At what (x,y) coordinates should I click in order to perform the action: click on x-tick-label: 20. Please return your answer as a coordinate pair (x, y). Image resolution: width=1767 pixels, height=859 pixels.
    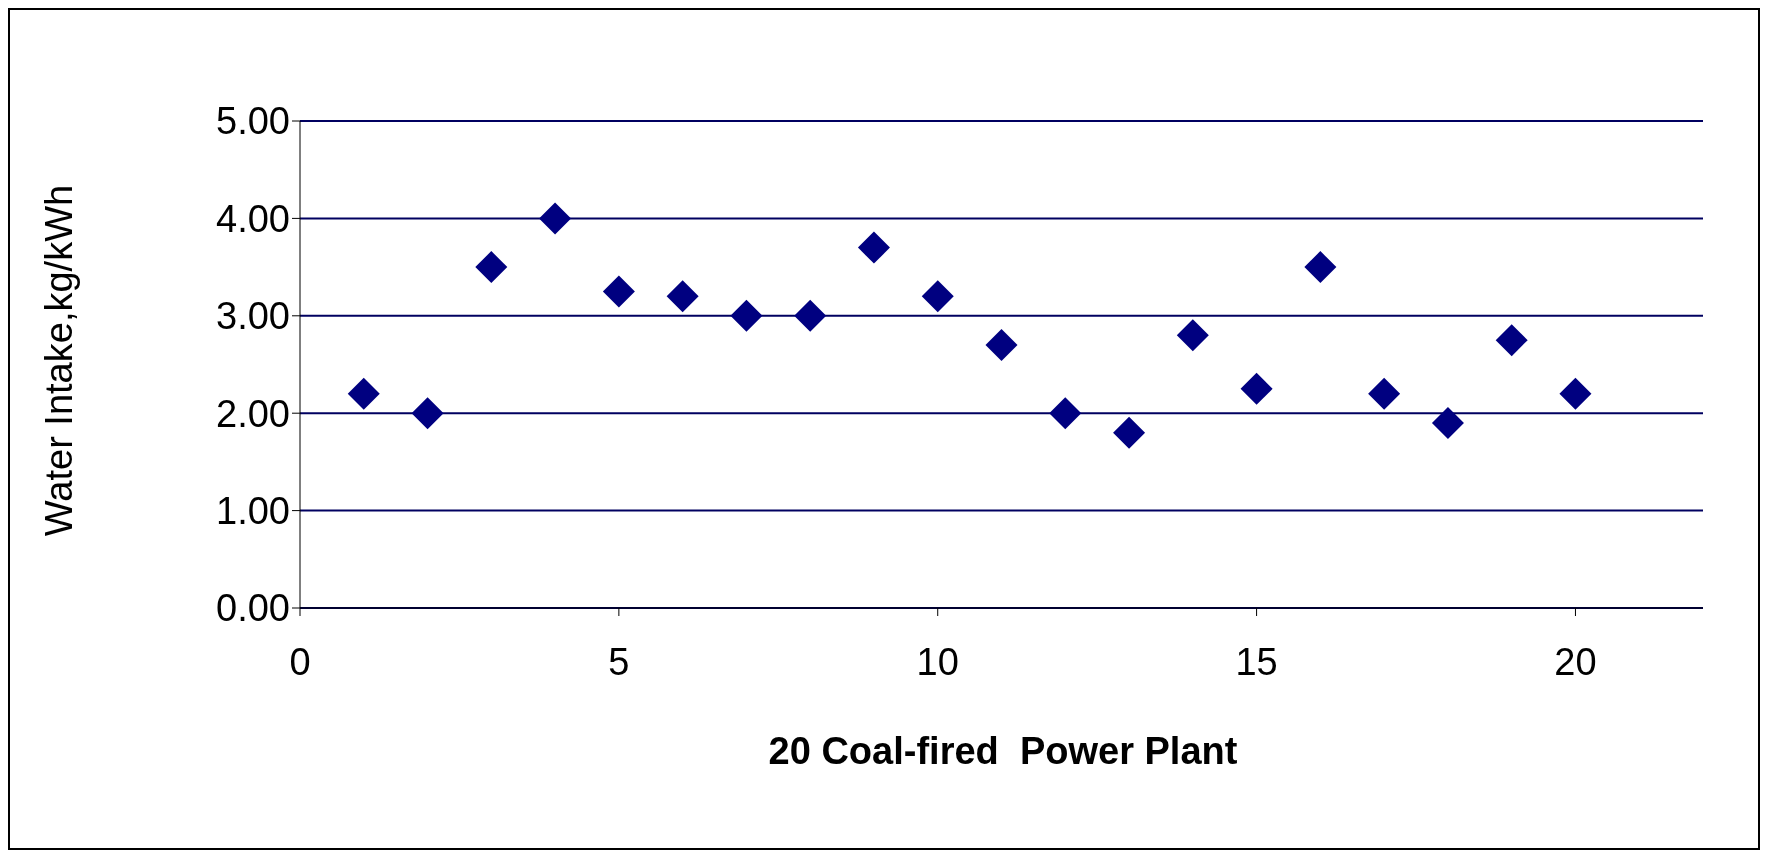
    Looking at the image, I should click on (1575, 661).